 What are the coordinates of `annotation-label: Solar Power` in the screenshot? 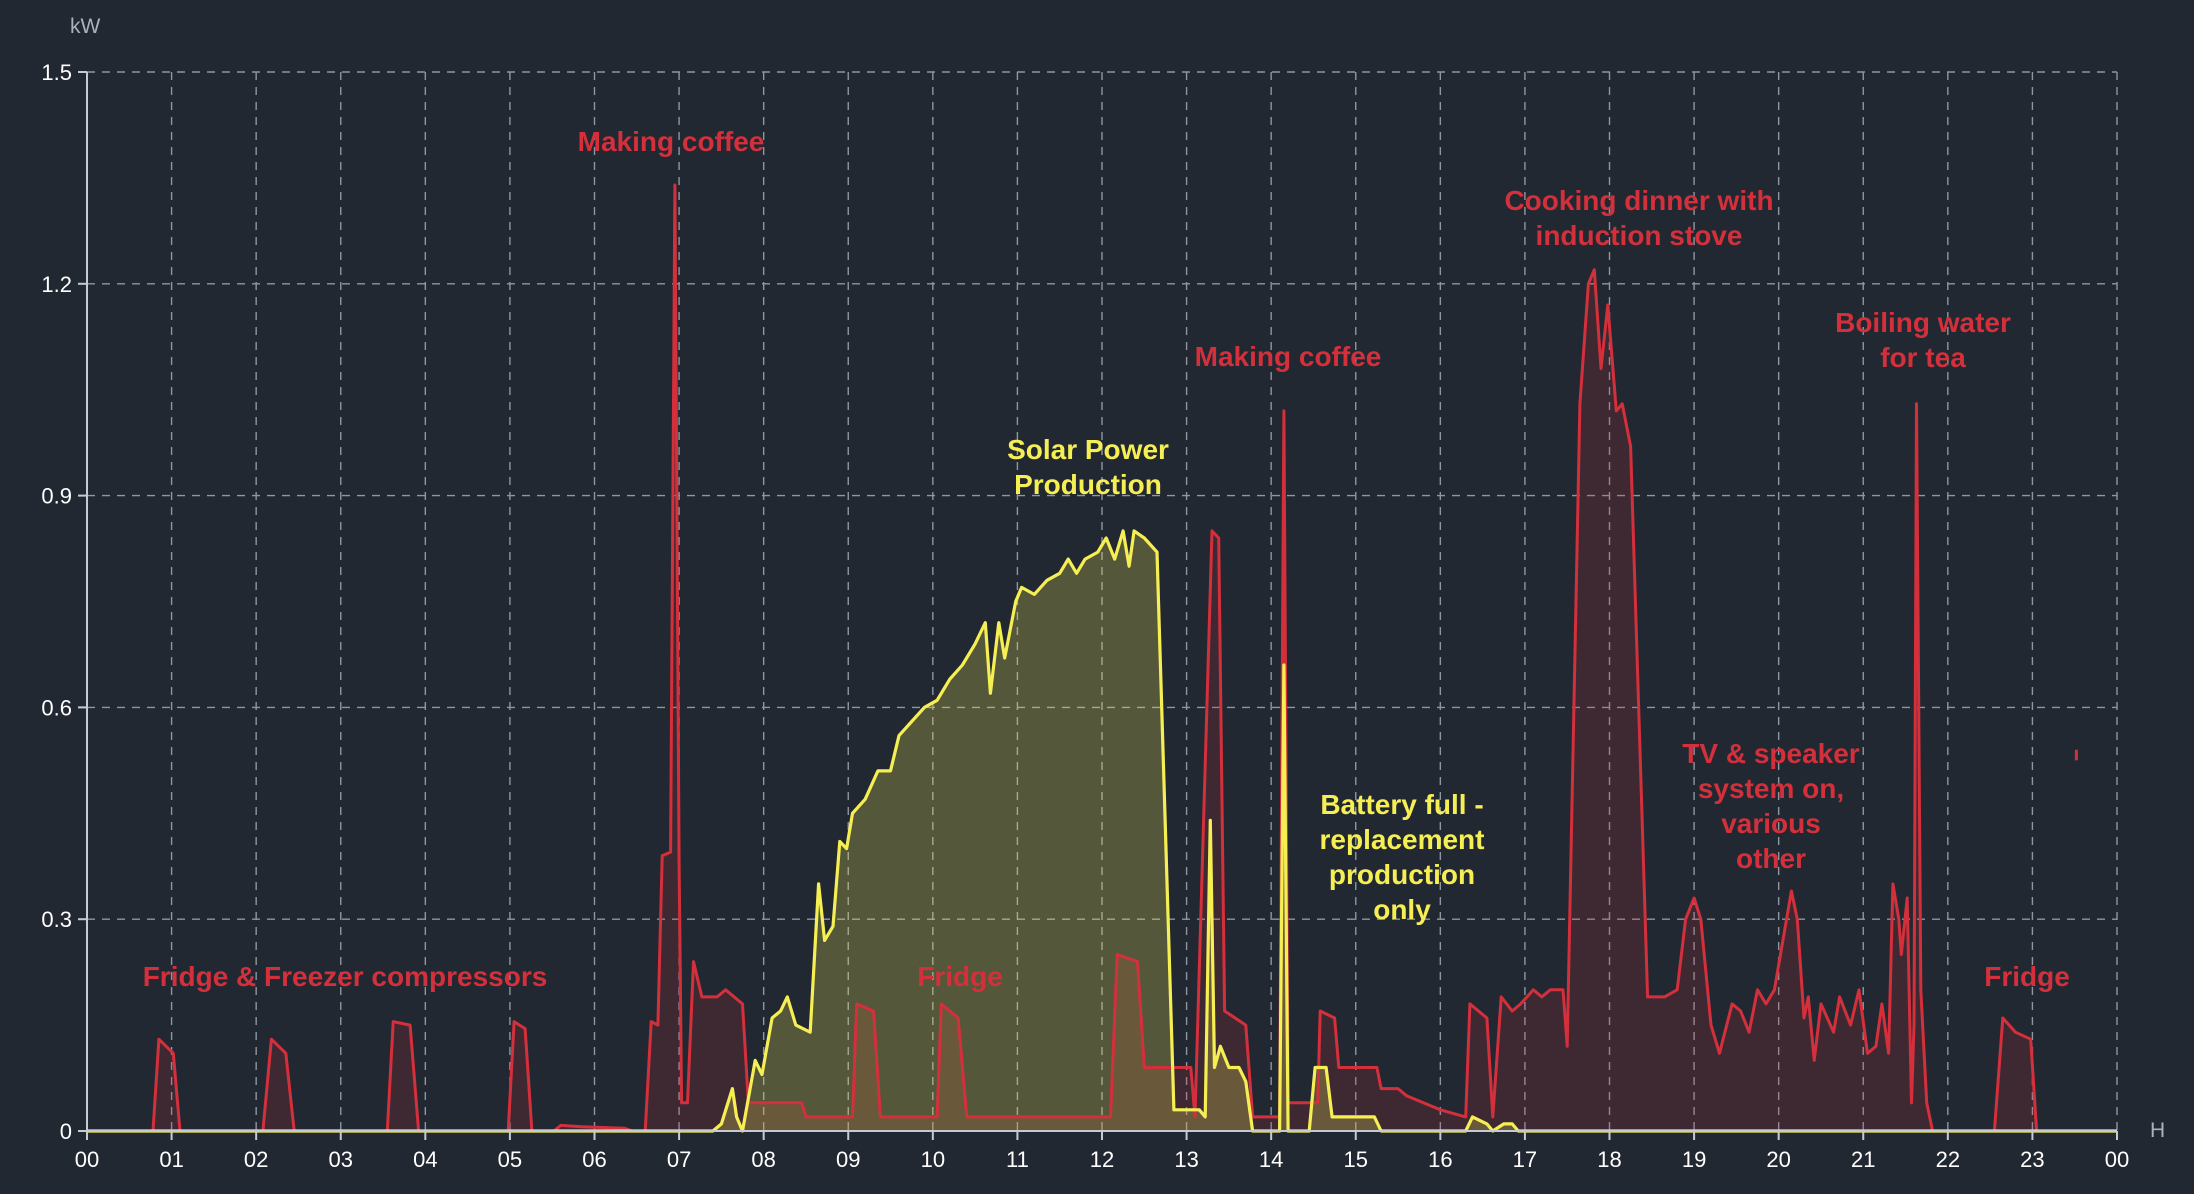 It's located at (1088, 449).